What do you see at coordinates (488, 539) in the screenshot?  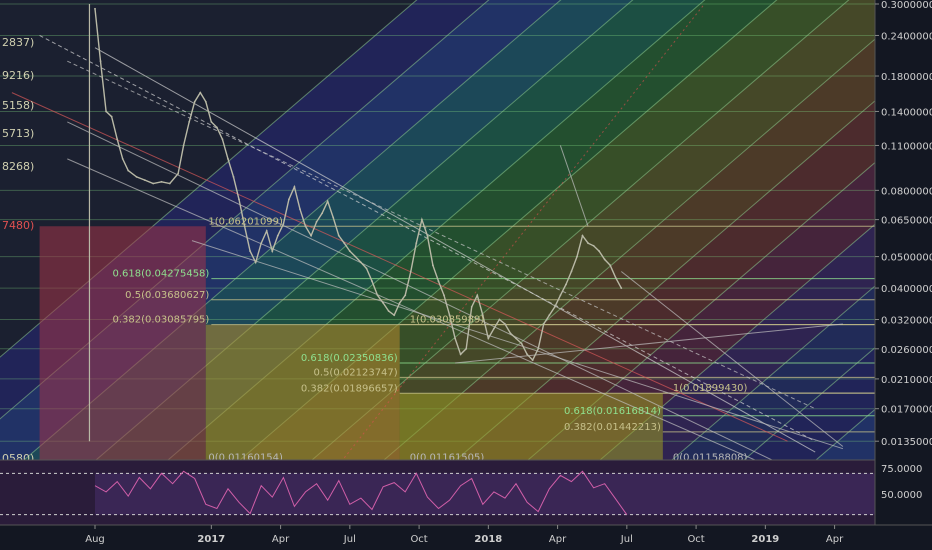 I see `time-tick-label: 2018` at bounding box center [488, 539].